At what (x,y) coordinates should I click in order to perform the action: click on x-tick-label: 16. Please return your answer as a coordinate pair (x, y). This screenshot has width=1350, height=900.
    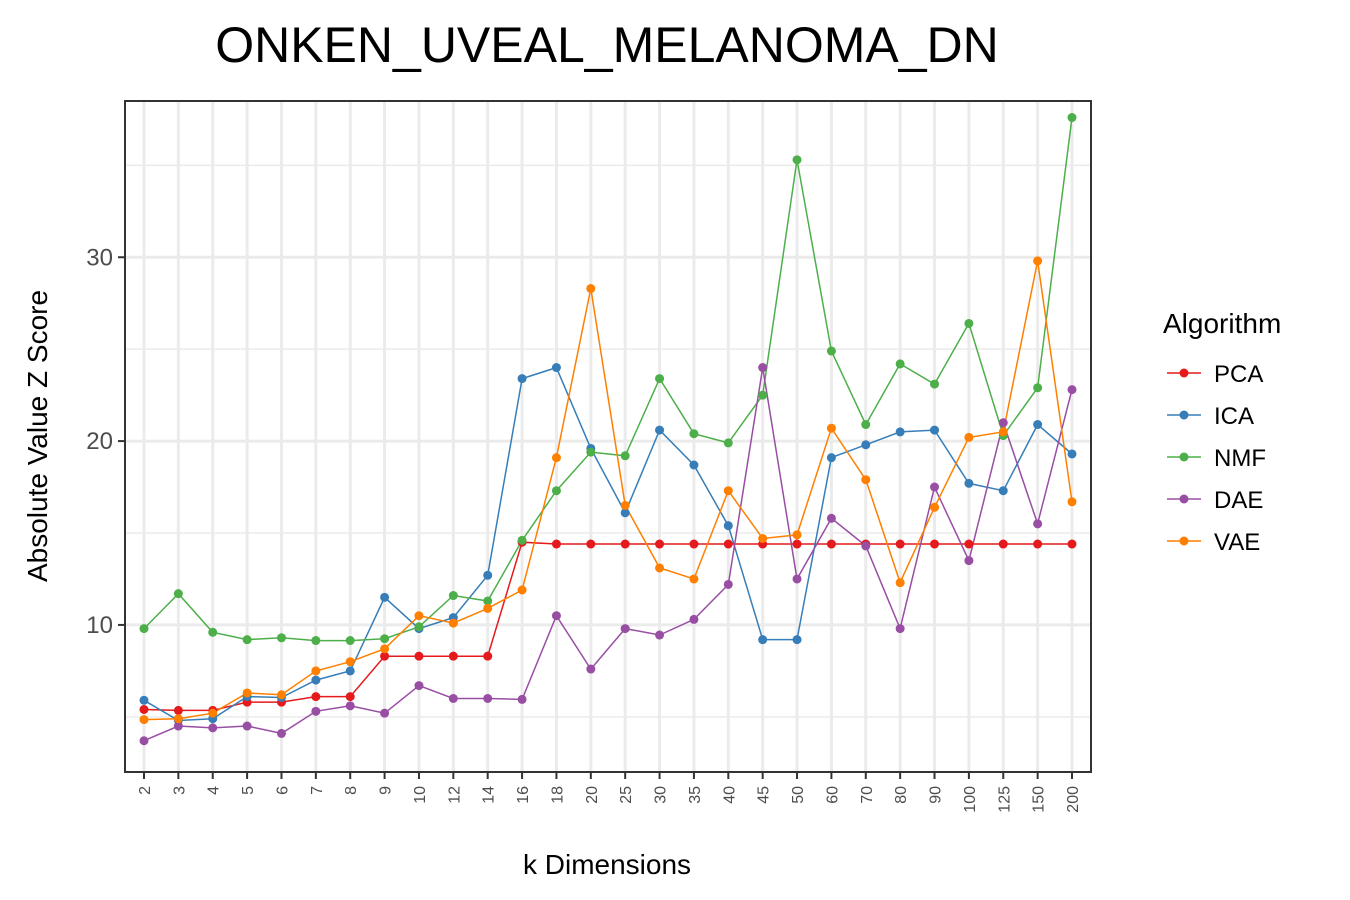
    Looking at the image, I should click on (523, 795).